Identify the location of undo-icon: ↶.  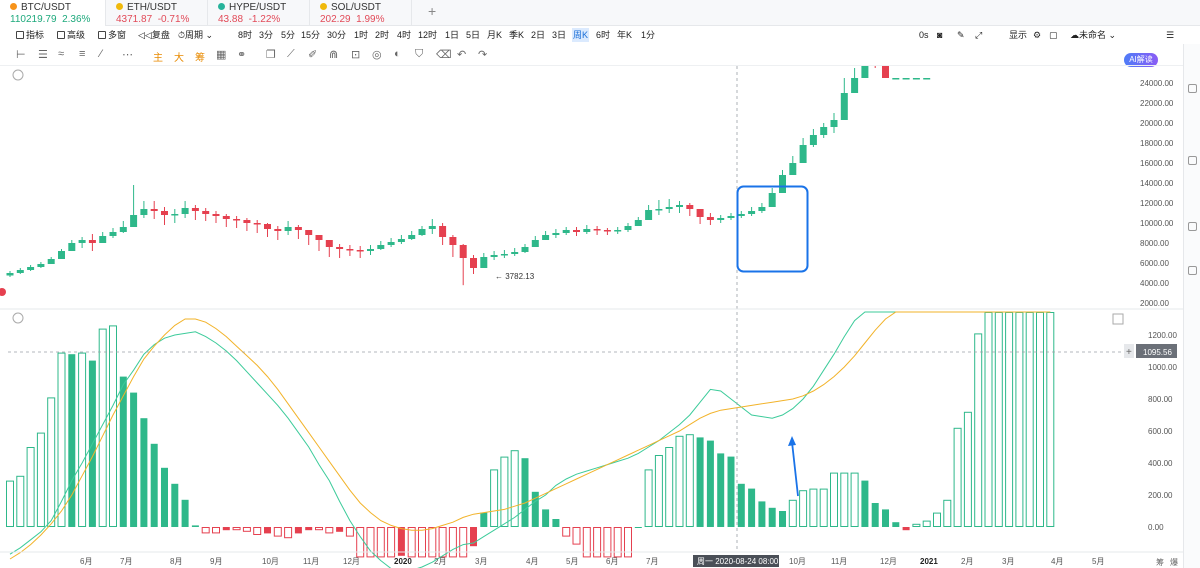
(462, 55).